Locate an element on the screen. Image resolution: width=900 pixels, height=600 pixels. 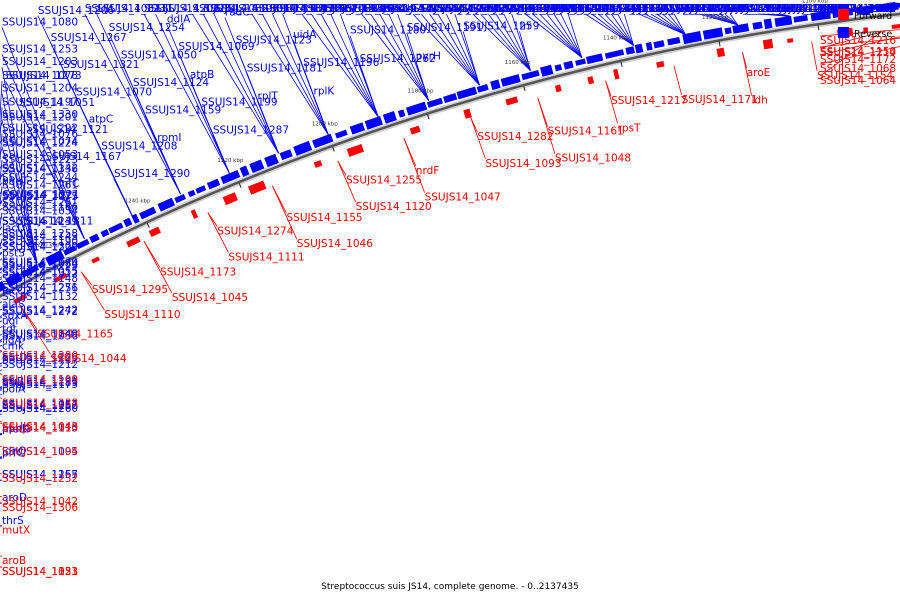
gene-label: SSUJS14_1120 is located at coordinates (394, 207).